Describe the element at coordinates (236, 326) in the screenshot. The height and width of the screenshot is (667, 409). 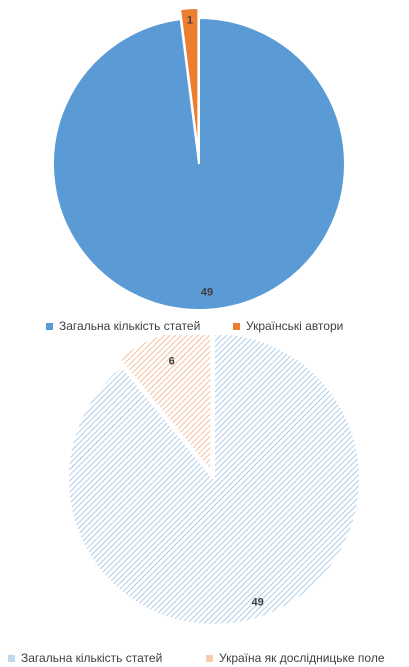
I see `legend-swatch-ukrainian-authors` at that location.